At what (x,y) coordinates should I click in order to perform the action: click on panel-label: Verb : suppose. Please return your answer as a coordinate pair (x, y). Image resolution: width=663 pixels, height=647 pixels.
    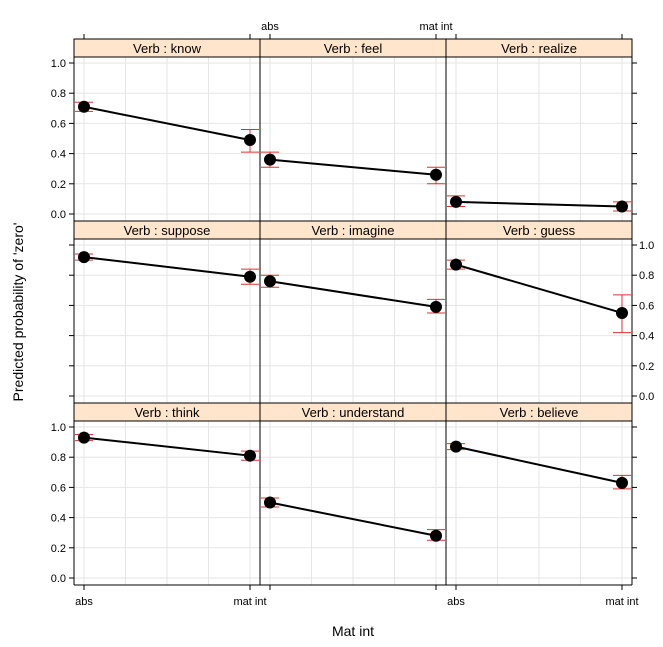
    Looking at the image, I should click on (167, 230).